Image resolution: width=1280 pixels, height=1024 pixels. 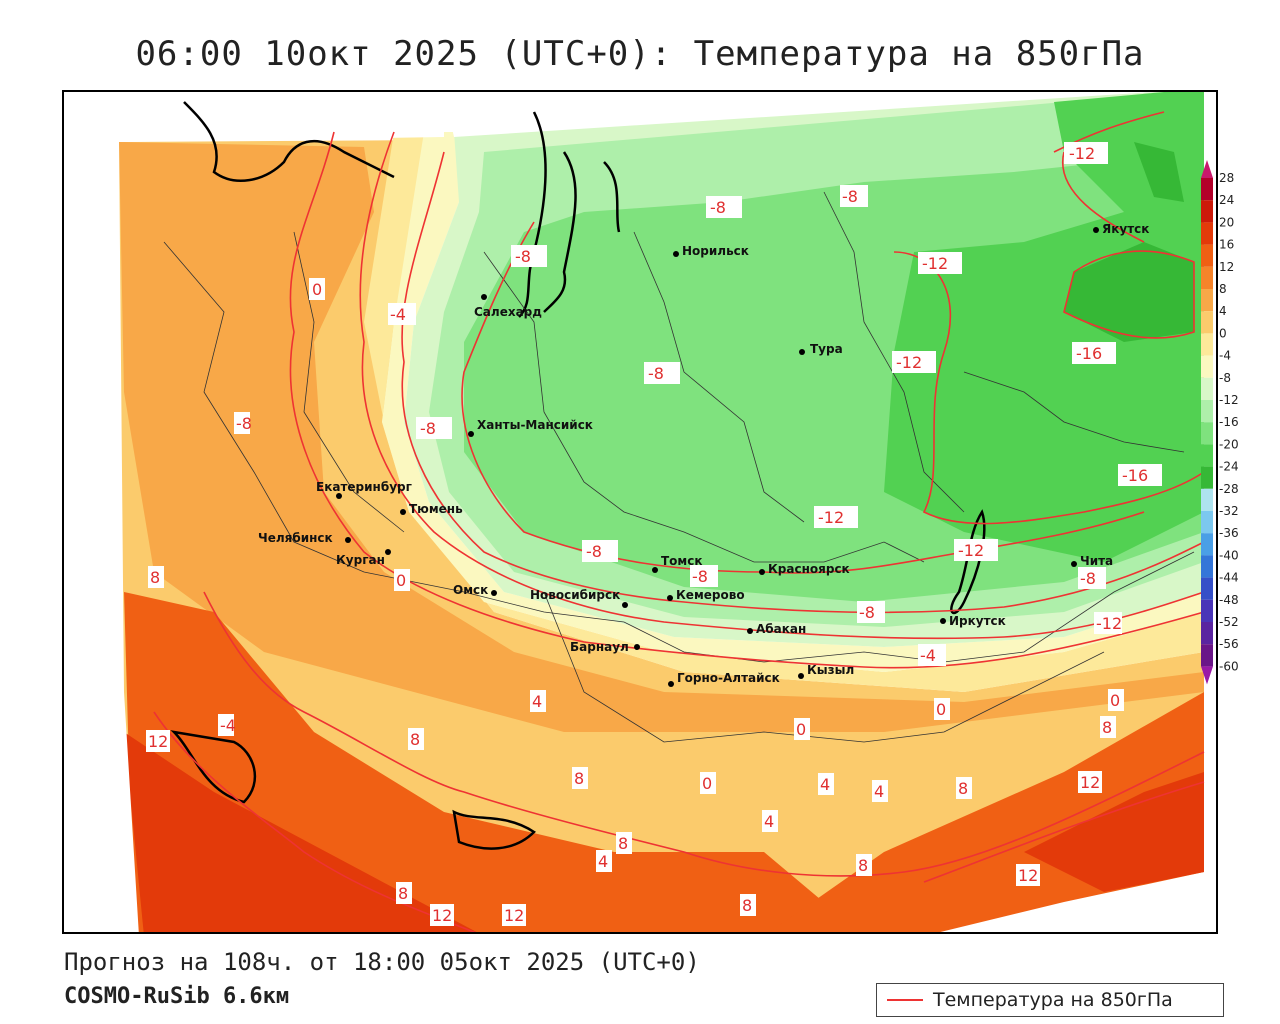 I want to click on colorbar-tick-label: 28, so click(x=1226, y=178).